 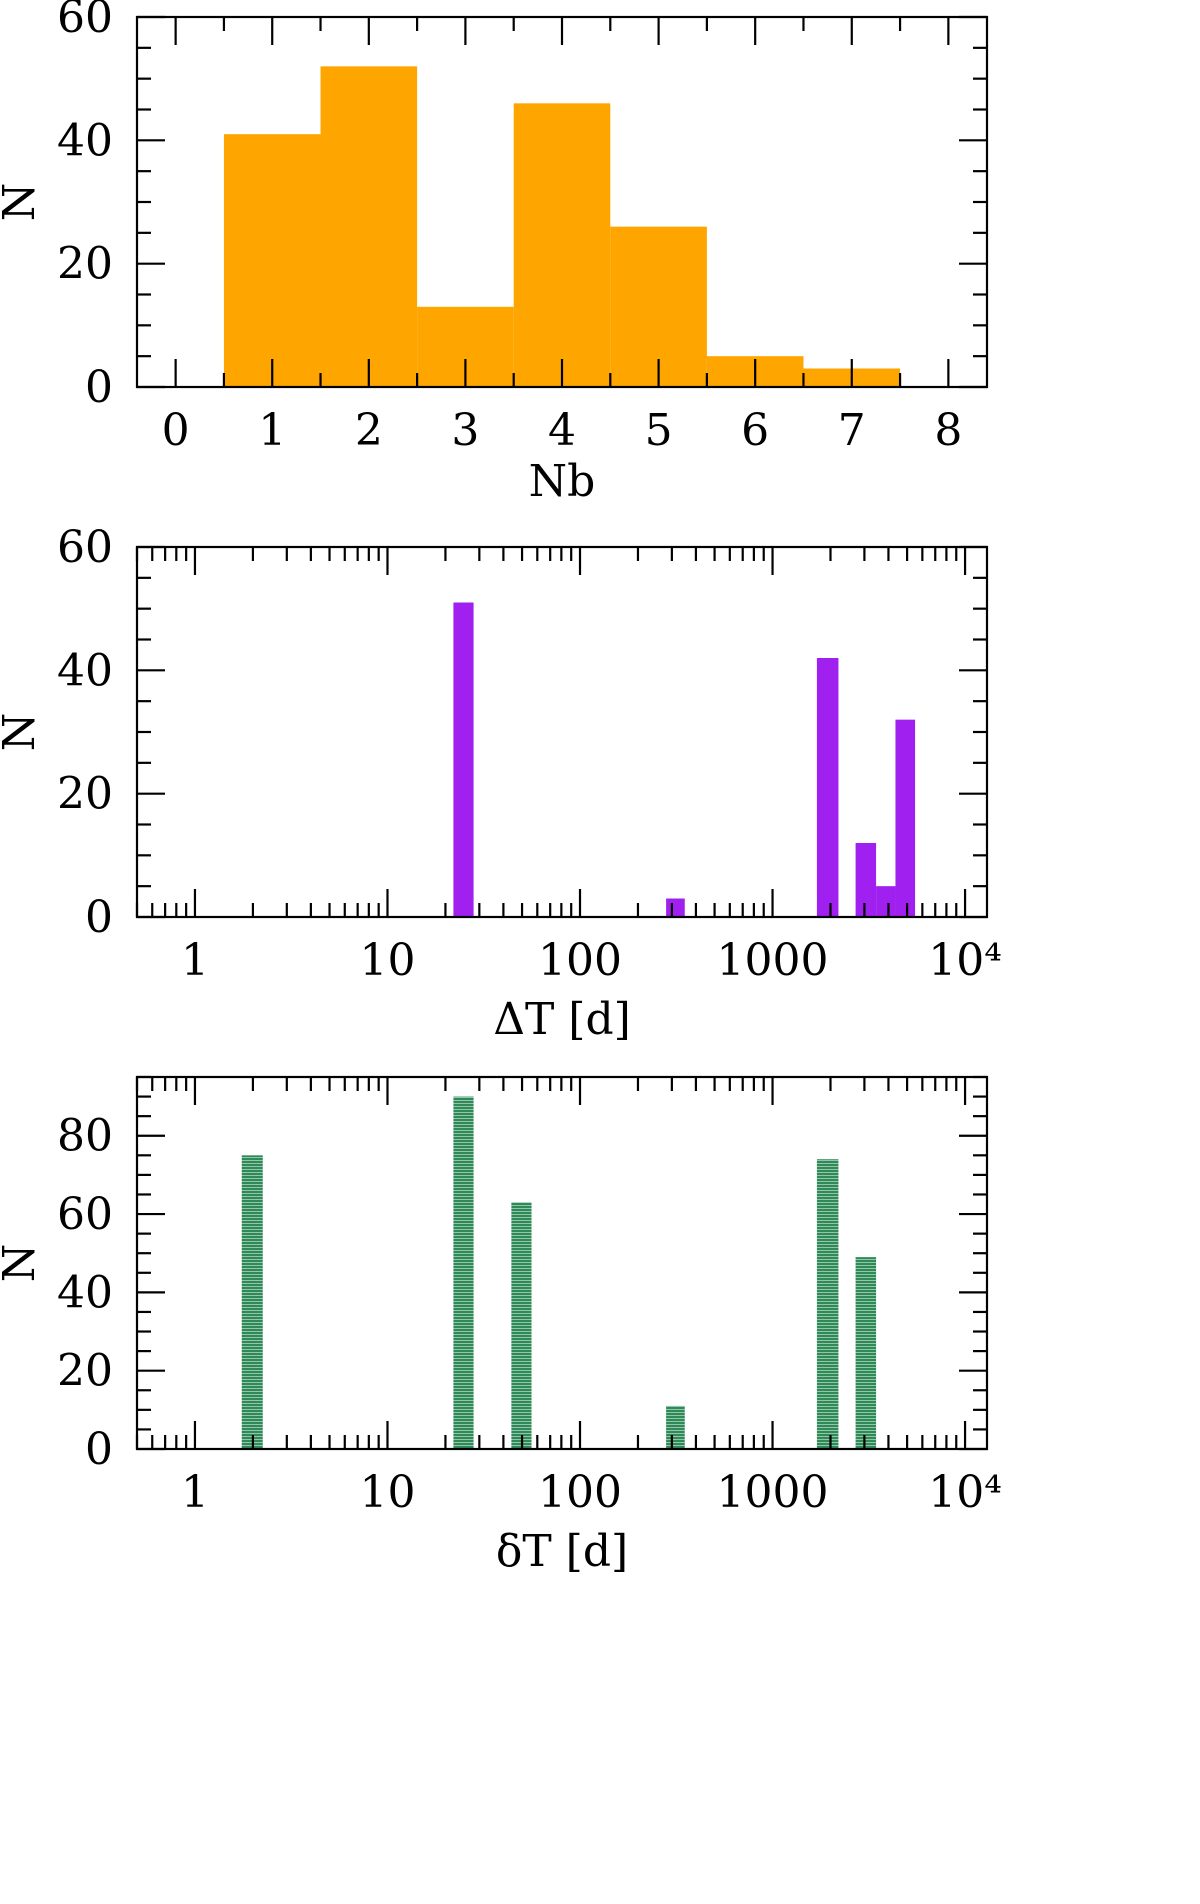 What do you see at coordinates (562, 481) in the screenshot?
I see `x-axis-label: Nb` at bounding box center [562, 481].